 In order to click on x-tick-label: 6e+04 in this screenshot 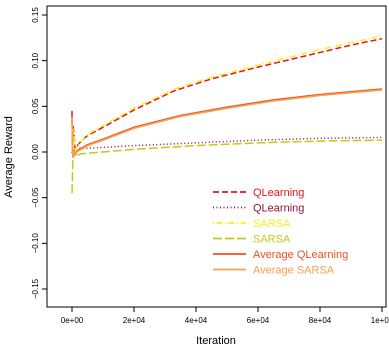, I will do `click(258, 320)`.